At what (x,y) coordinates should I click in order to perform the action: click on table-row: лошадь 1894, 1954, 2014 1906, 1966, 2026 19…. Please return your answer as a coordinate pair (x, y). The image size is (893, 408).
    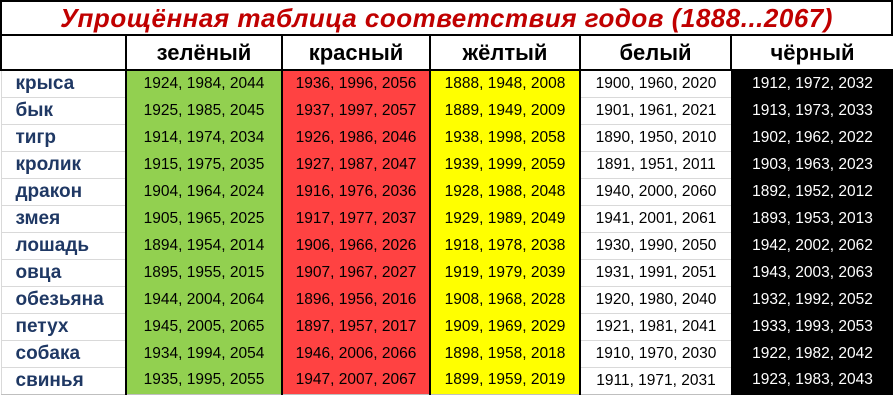
    Looking at the image, I should click on (446, 246).